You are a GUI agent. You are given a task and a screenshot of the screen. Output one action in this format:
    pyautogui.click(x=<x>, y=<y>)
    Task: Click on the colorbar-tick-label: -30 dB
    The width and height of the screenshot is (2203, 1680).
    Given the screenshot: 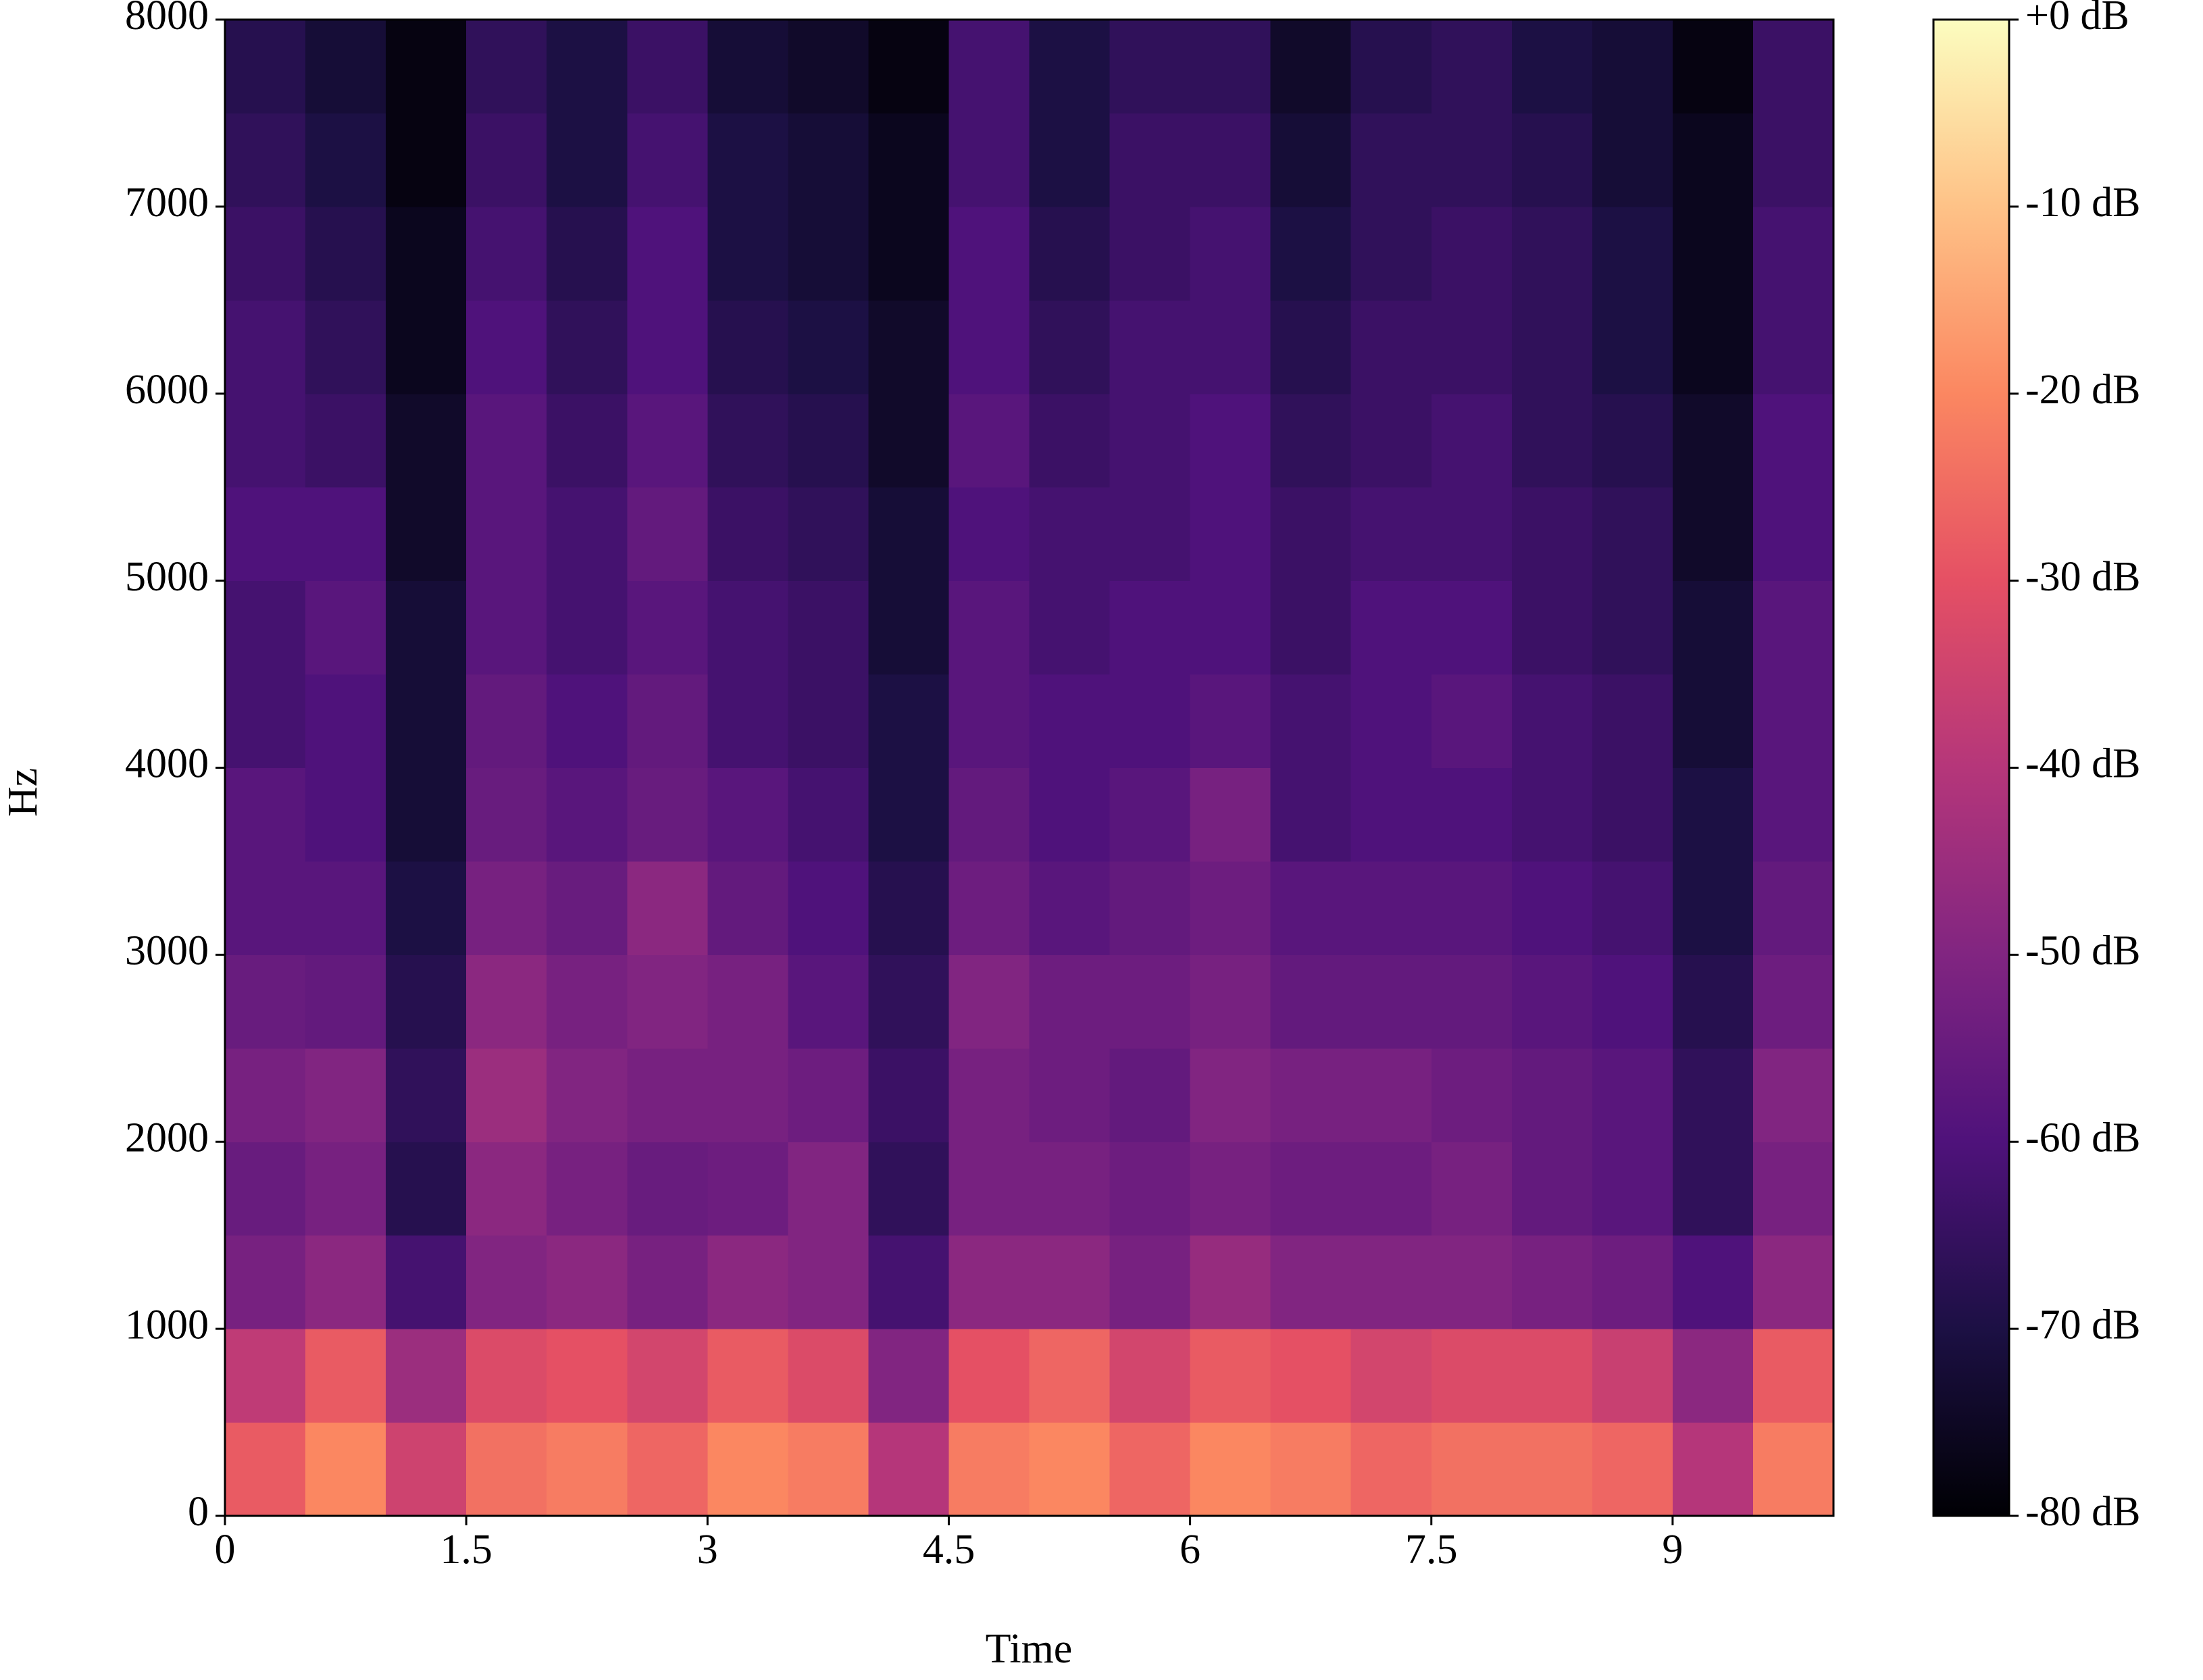 What is the action you would take?
    pyautogui.click(x=2083, y=577)
    